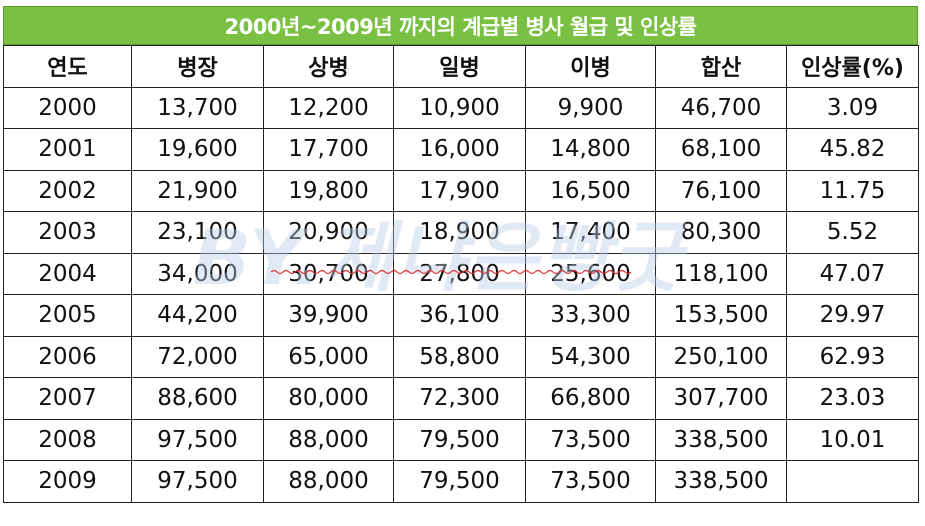 The width and height of the screenshot is (925, 526). What do you see at coordinates (197, 398) in the screenshot?
I see `cell-sergeant: 88,600` at bounding box center [197, 398].